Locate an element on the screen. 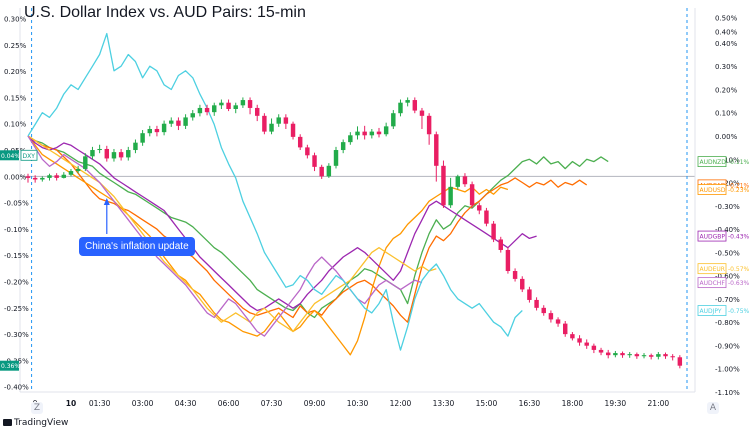 This screenshot has width=750, height=430. x-tick-09-00: 09:00 is located at coordinates (315, 403).